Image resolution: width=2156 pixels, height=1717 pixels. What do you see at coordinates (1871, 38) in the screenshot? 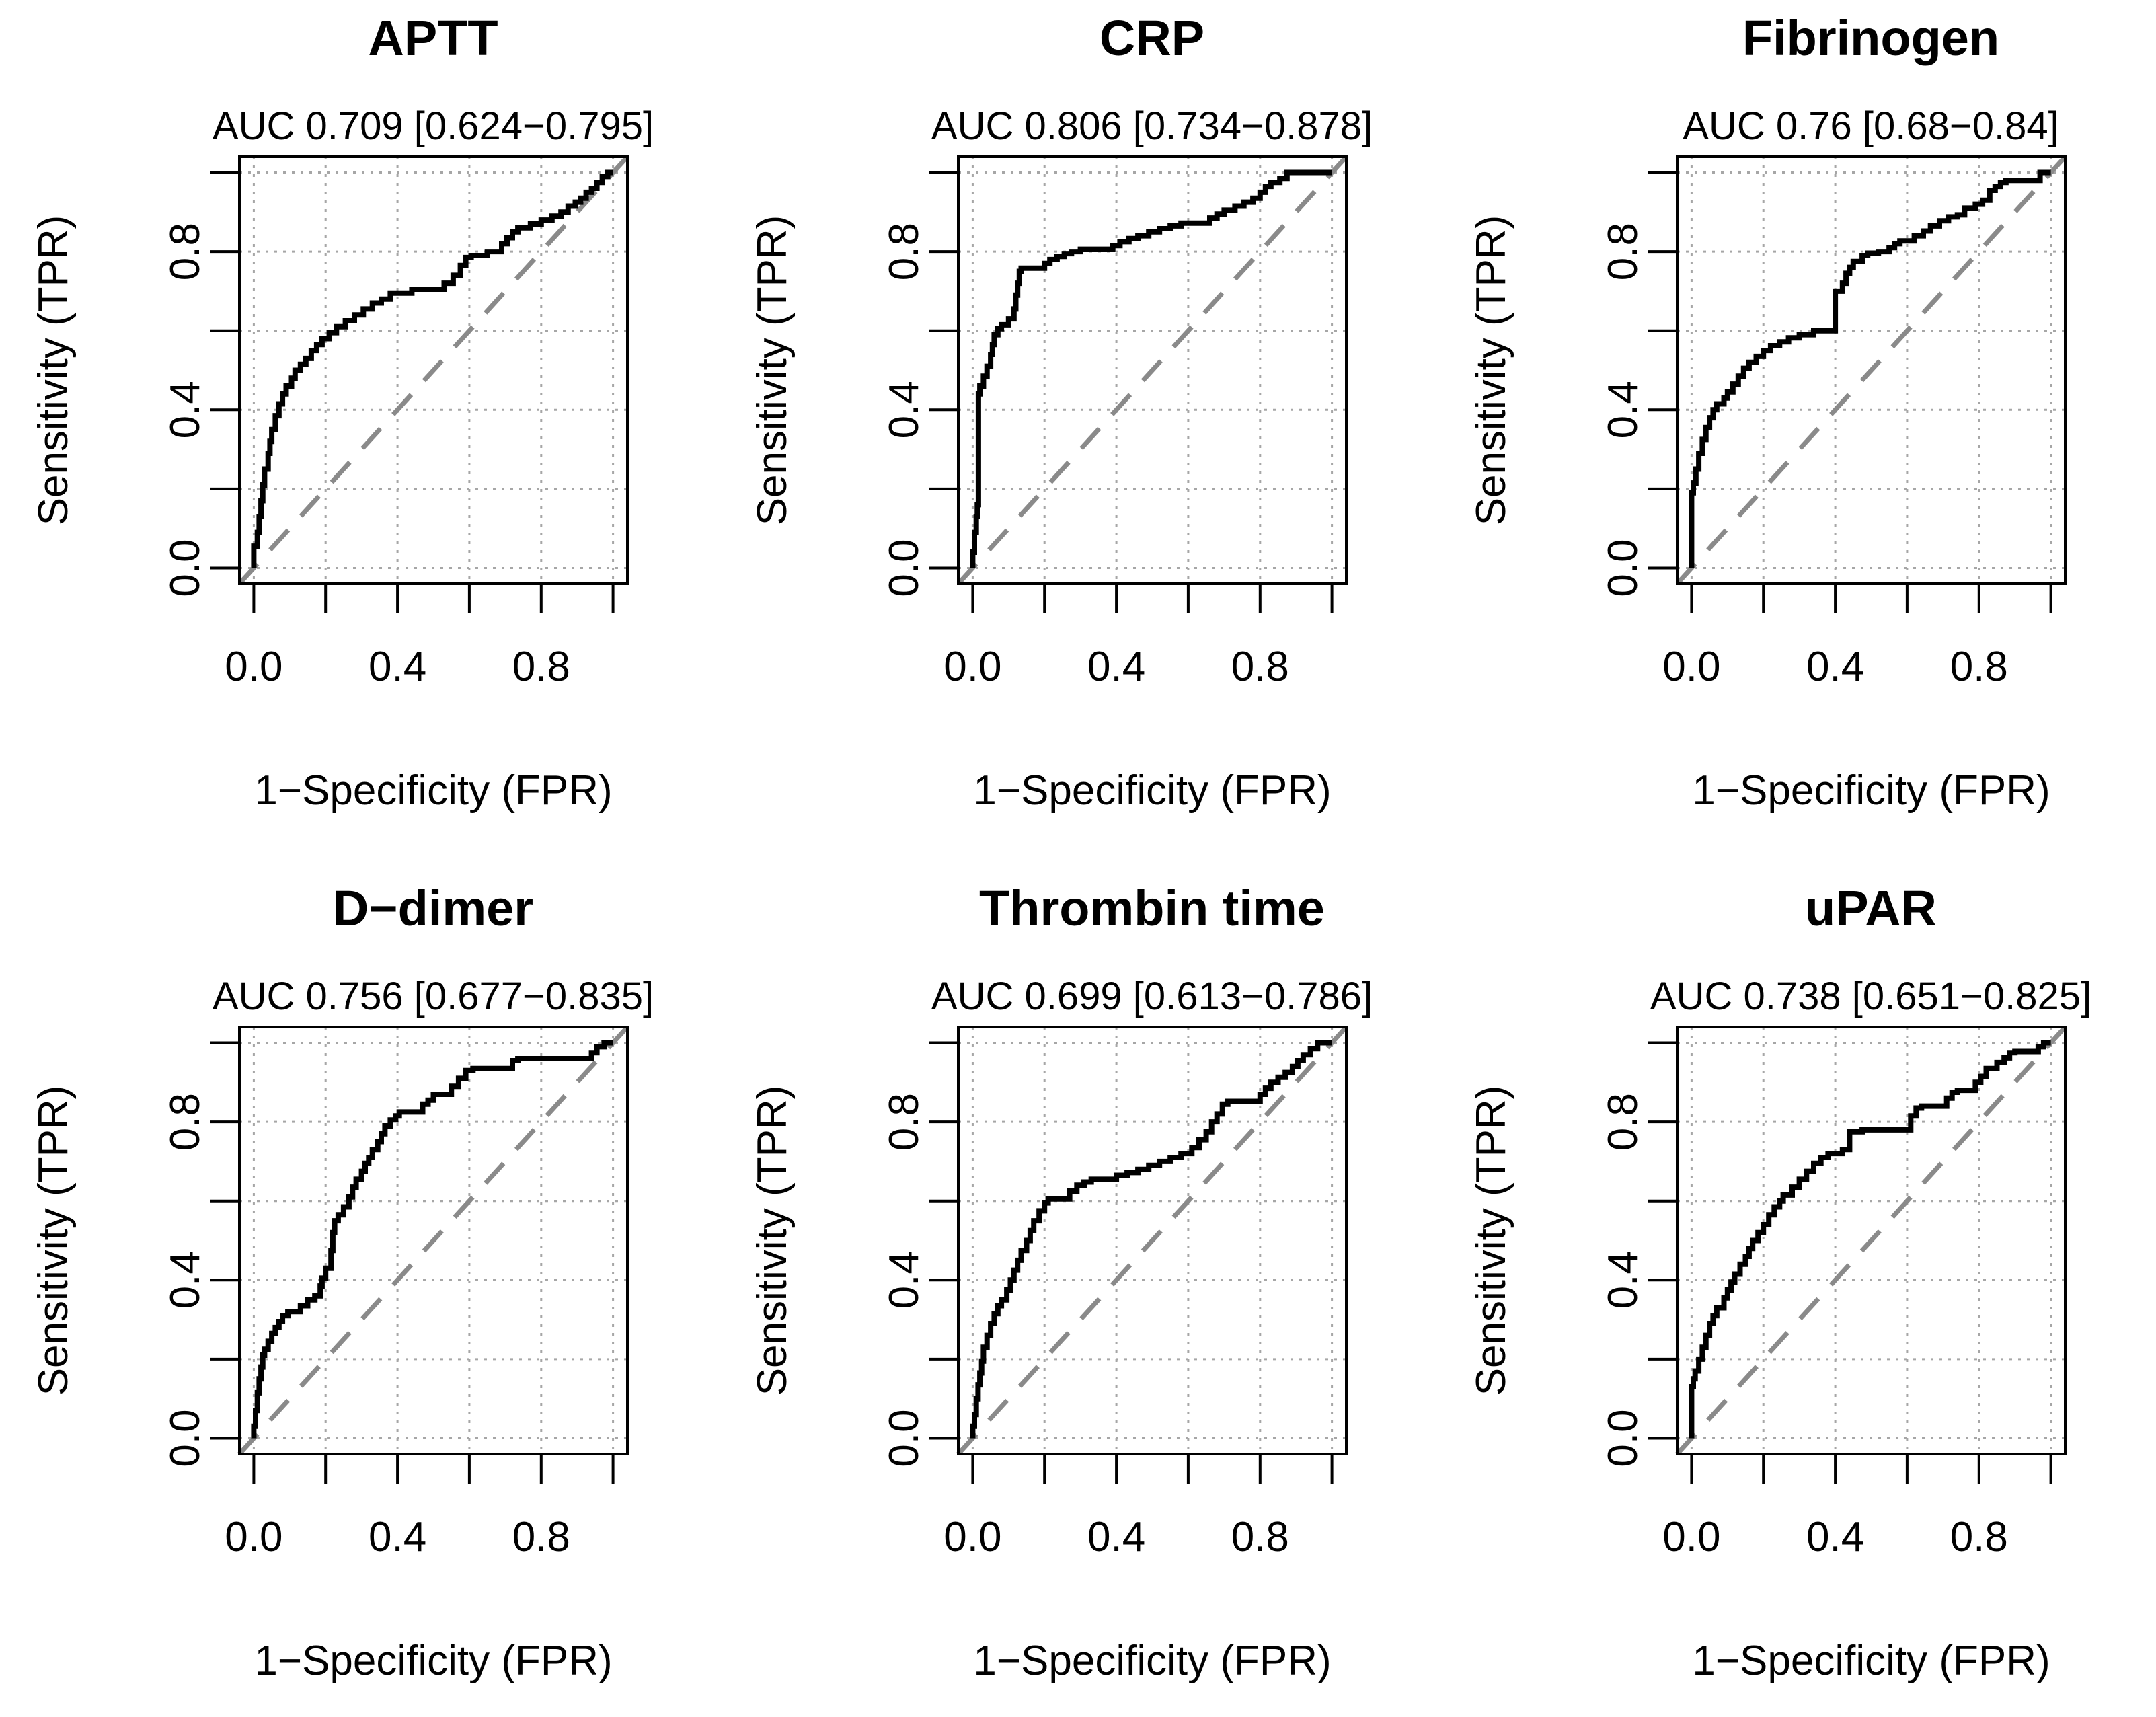
I see `panel-title: Fibrinogen` at bounding box center [1871, 38].